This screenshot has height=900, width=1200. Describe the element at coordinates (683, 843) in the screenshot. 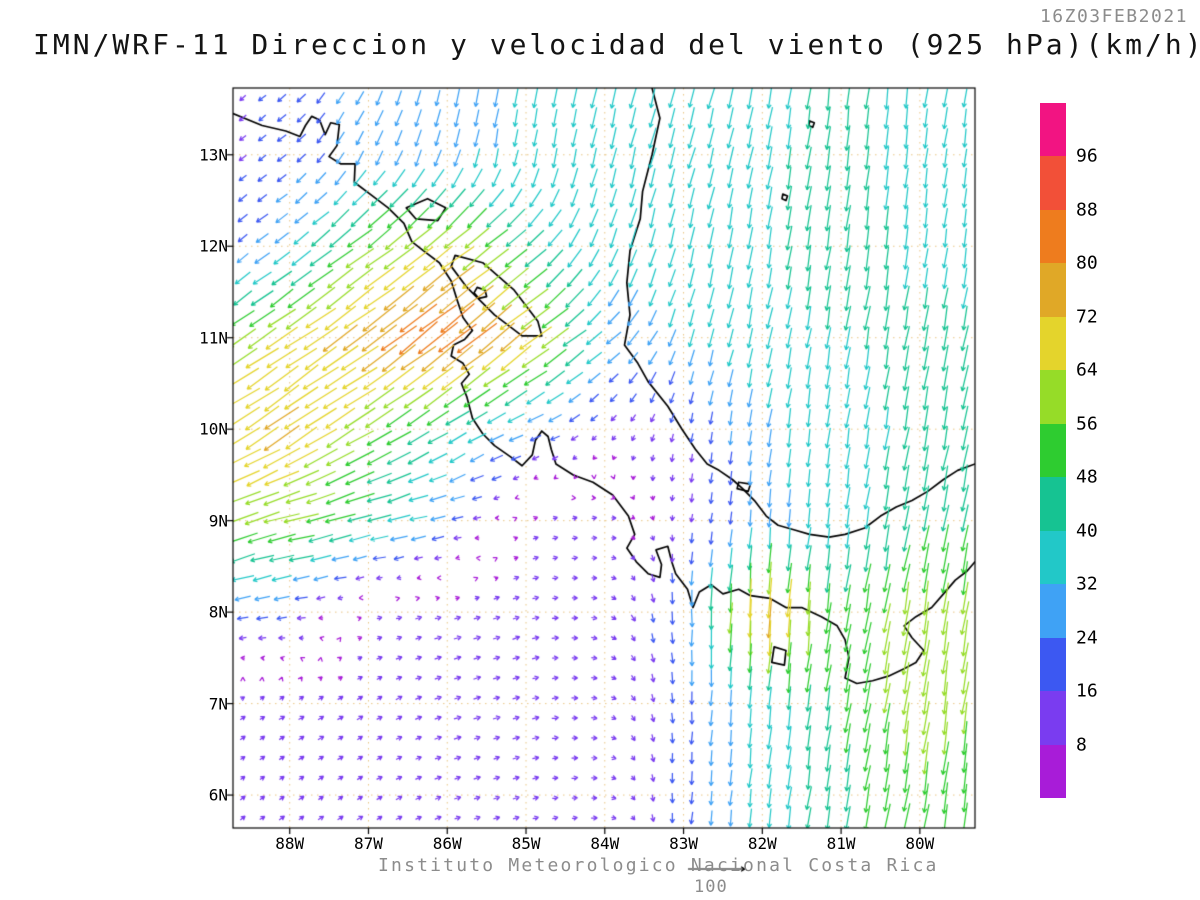

I see `lon-tick-label: 83W` at that location.